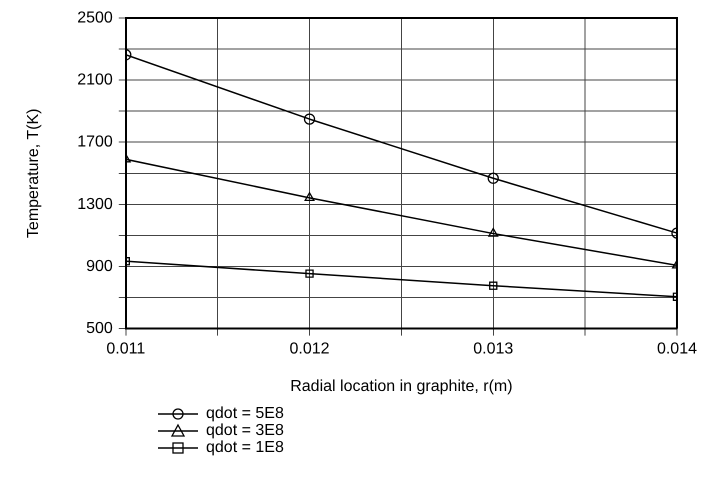 This screenshot has height=479, width=701. What do you see at coordinates (99, 329) in the screenshot?
I see `y-tick-label: 500` at bounding box center [99, 329].